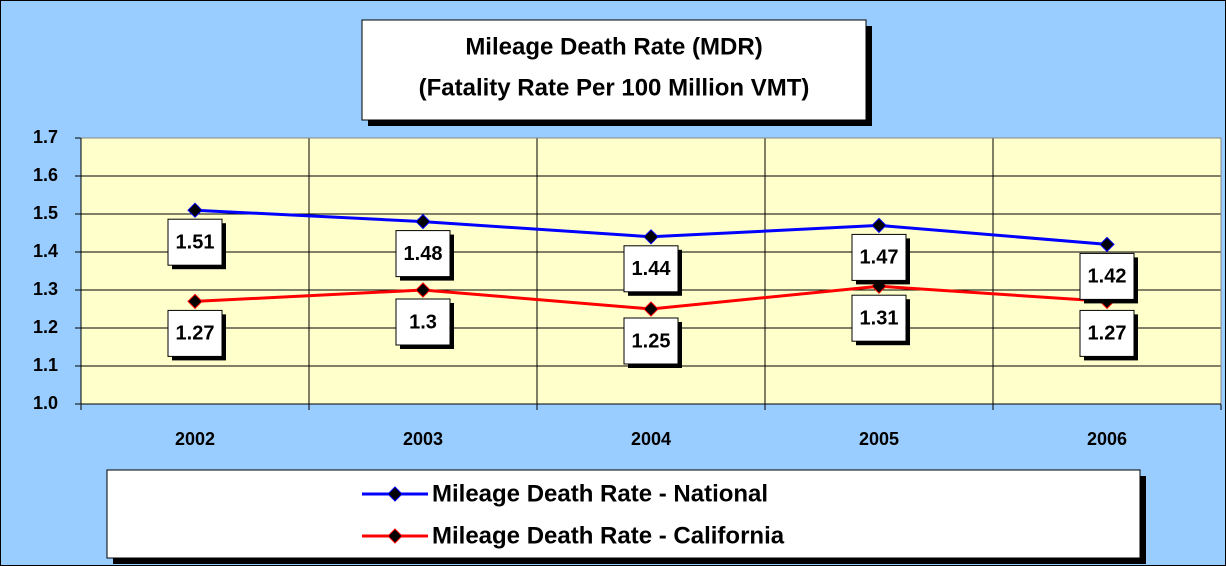  Describe the element at coordinates (45, 137) in the screenshot. I see `y-tick-label: 1.7` at that location.